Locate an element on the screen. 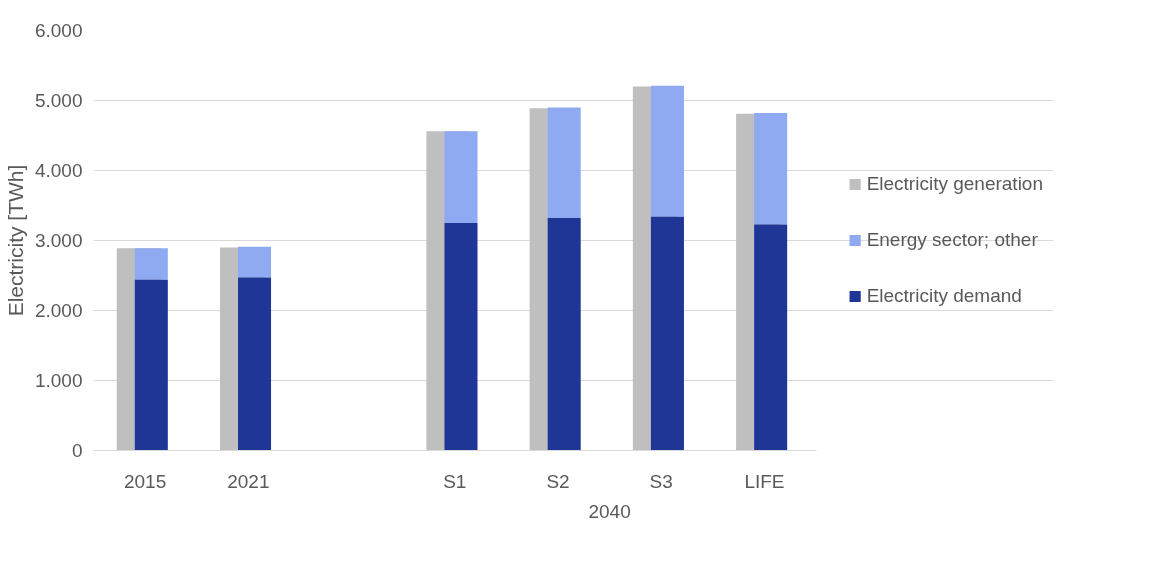  y-tick-label: 5.000 is located at coordinates (58, 100).